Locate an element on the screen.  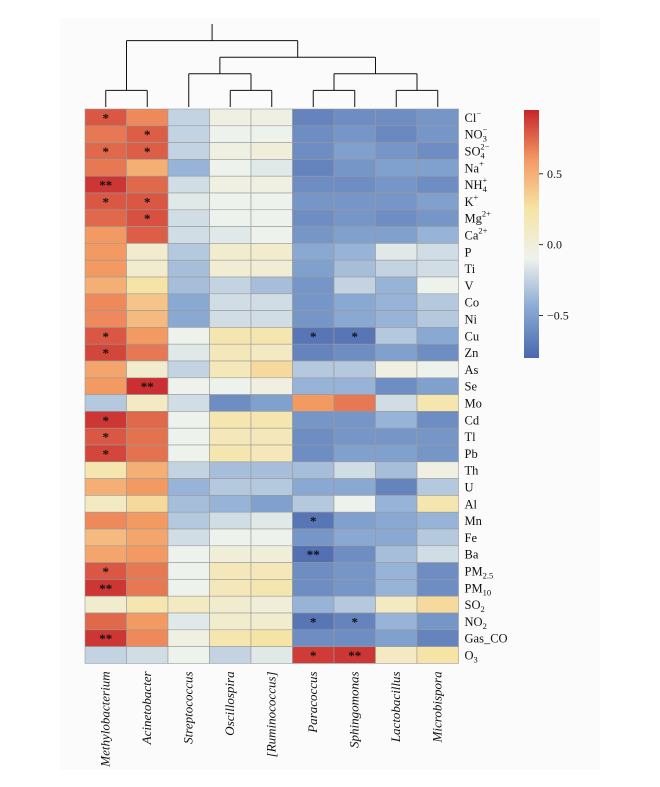
row-label: Na+ is located at coordinates (475, 166).